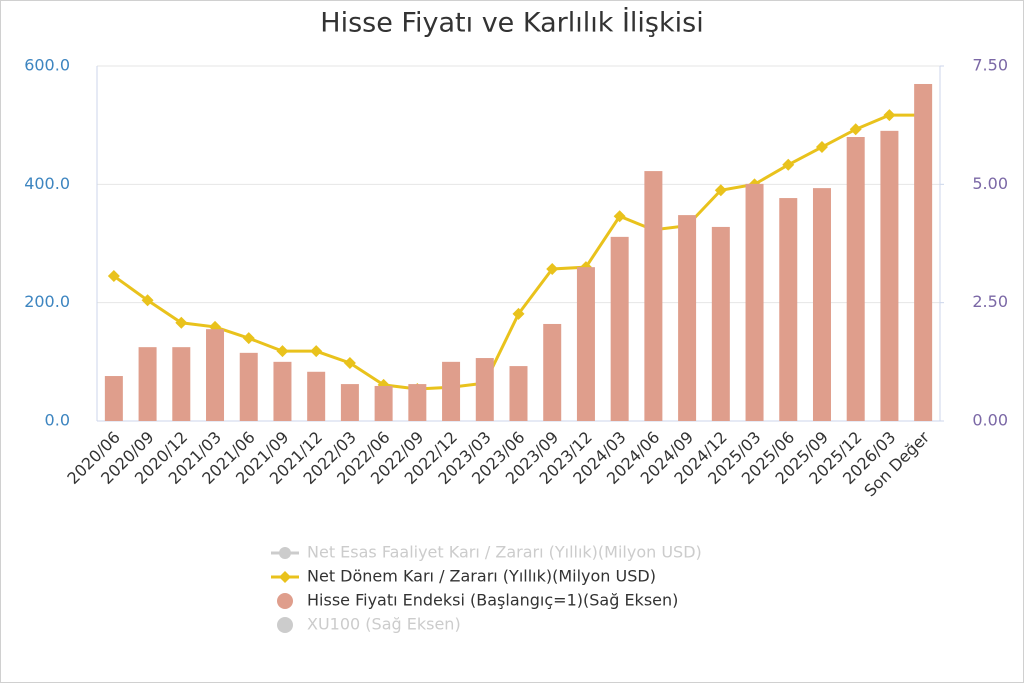 The height and width of the screenshot is (683, 1024). Describe the element at coordinates (990, 65) in the screenshot. I see `y2-tick-label: 7.50` at that location.